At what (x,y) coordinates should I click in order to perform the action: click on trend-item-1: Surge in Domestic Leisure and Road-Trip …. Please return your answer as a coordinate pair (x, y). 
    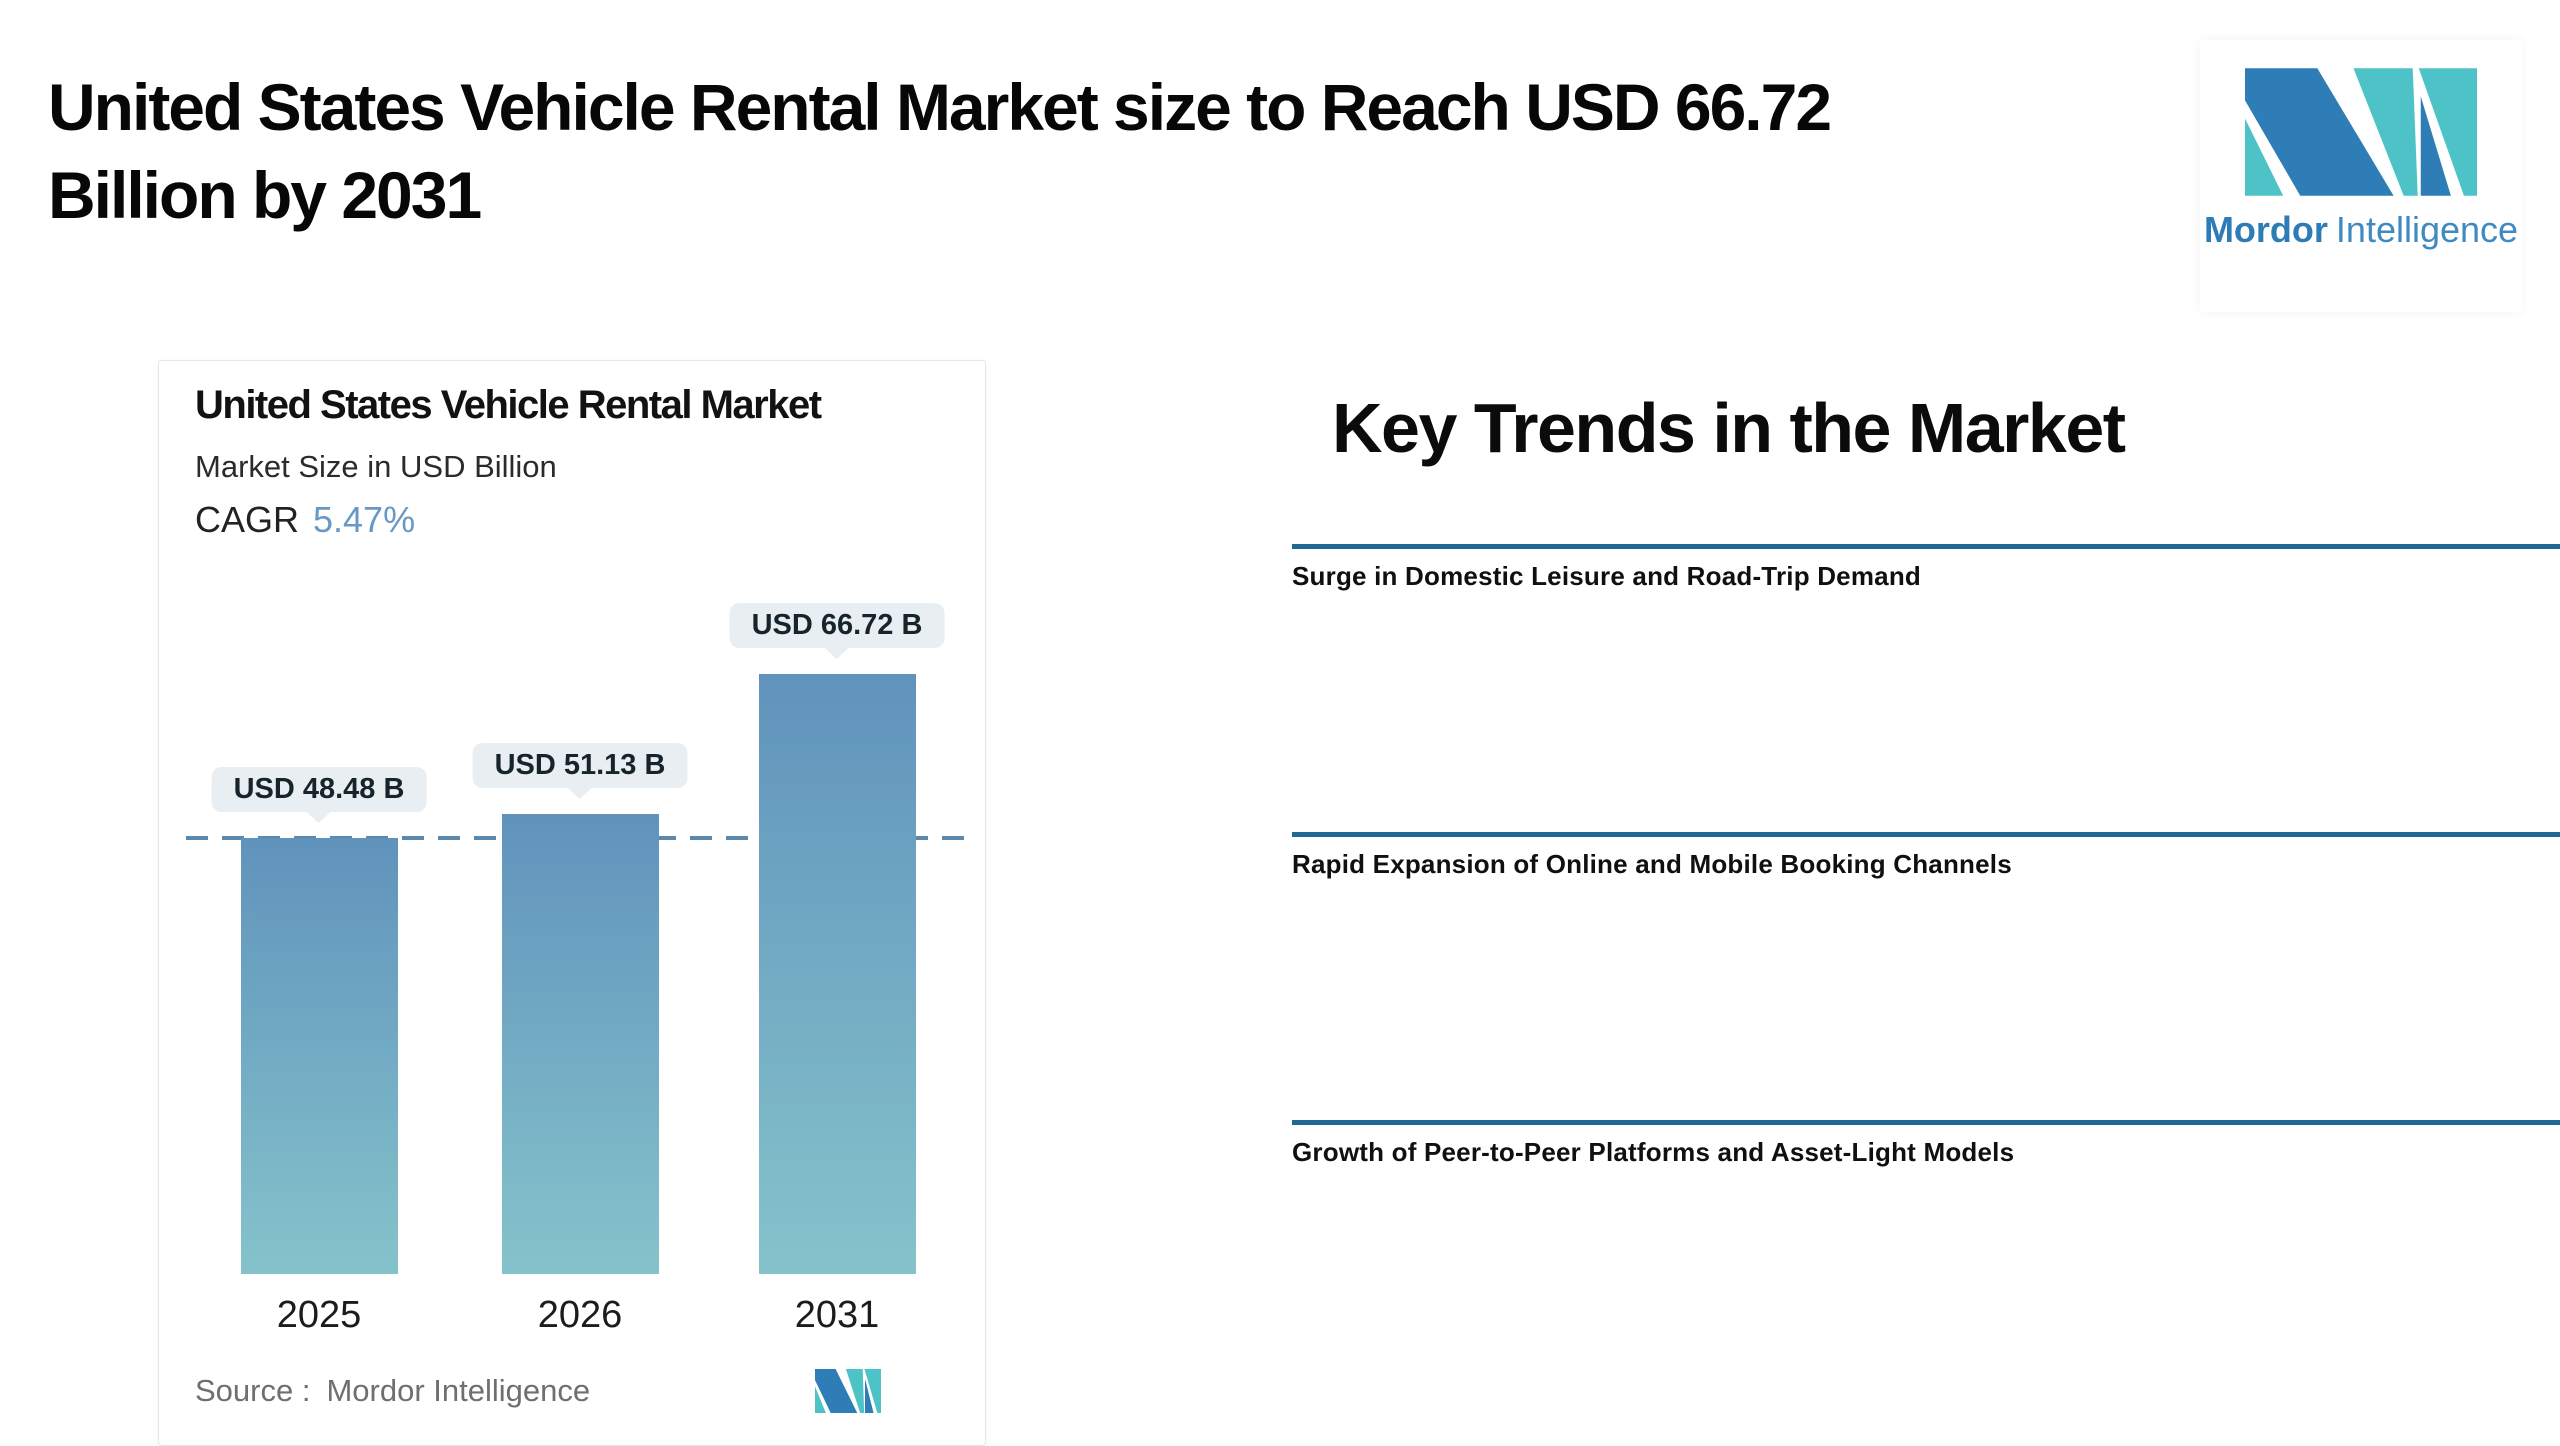
    Looking at the image, I should click on (1926, 568).